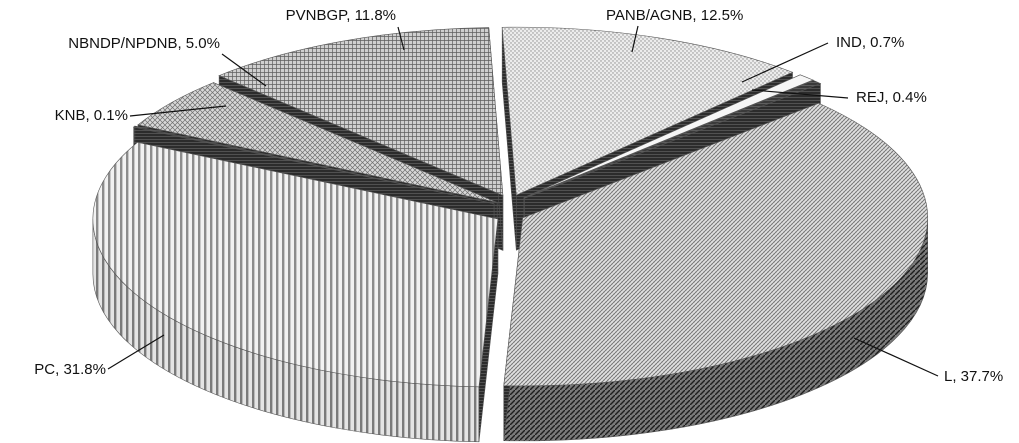 The width and height of the screenshot is (1019, 443). I want to click on slice-label-knb: KNB, 0.1%, so click(91, 115).